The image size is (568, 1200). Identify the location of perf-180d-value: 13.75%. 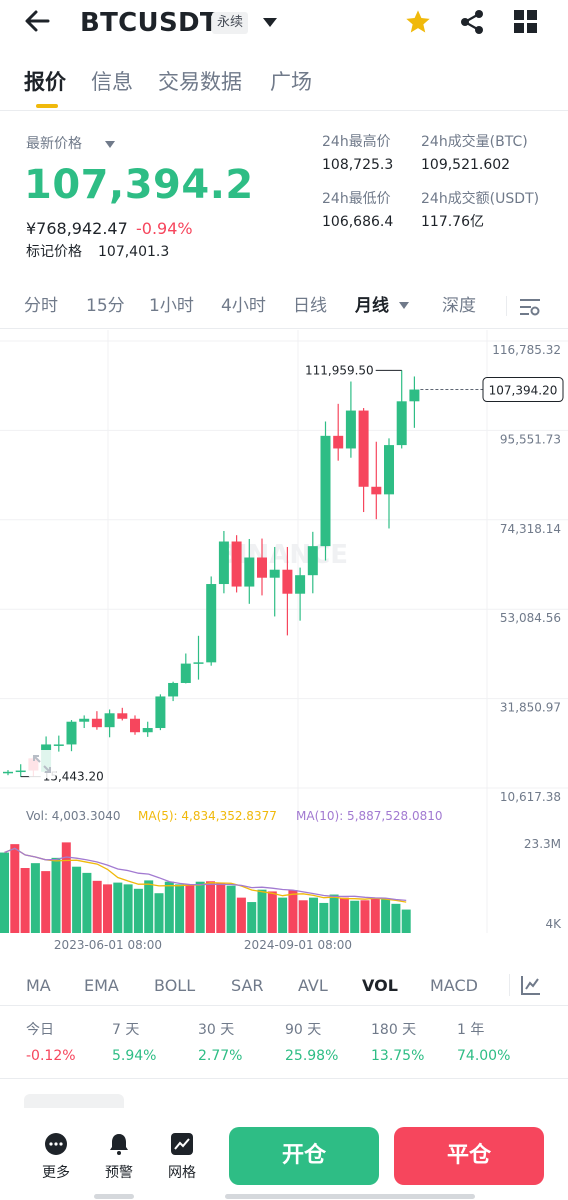
(398, 1056).